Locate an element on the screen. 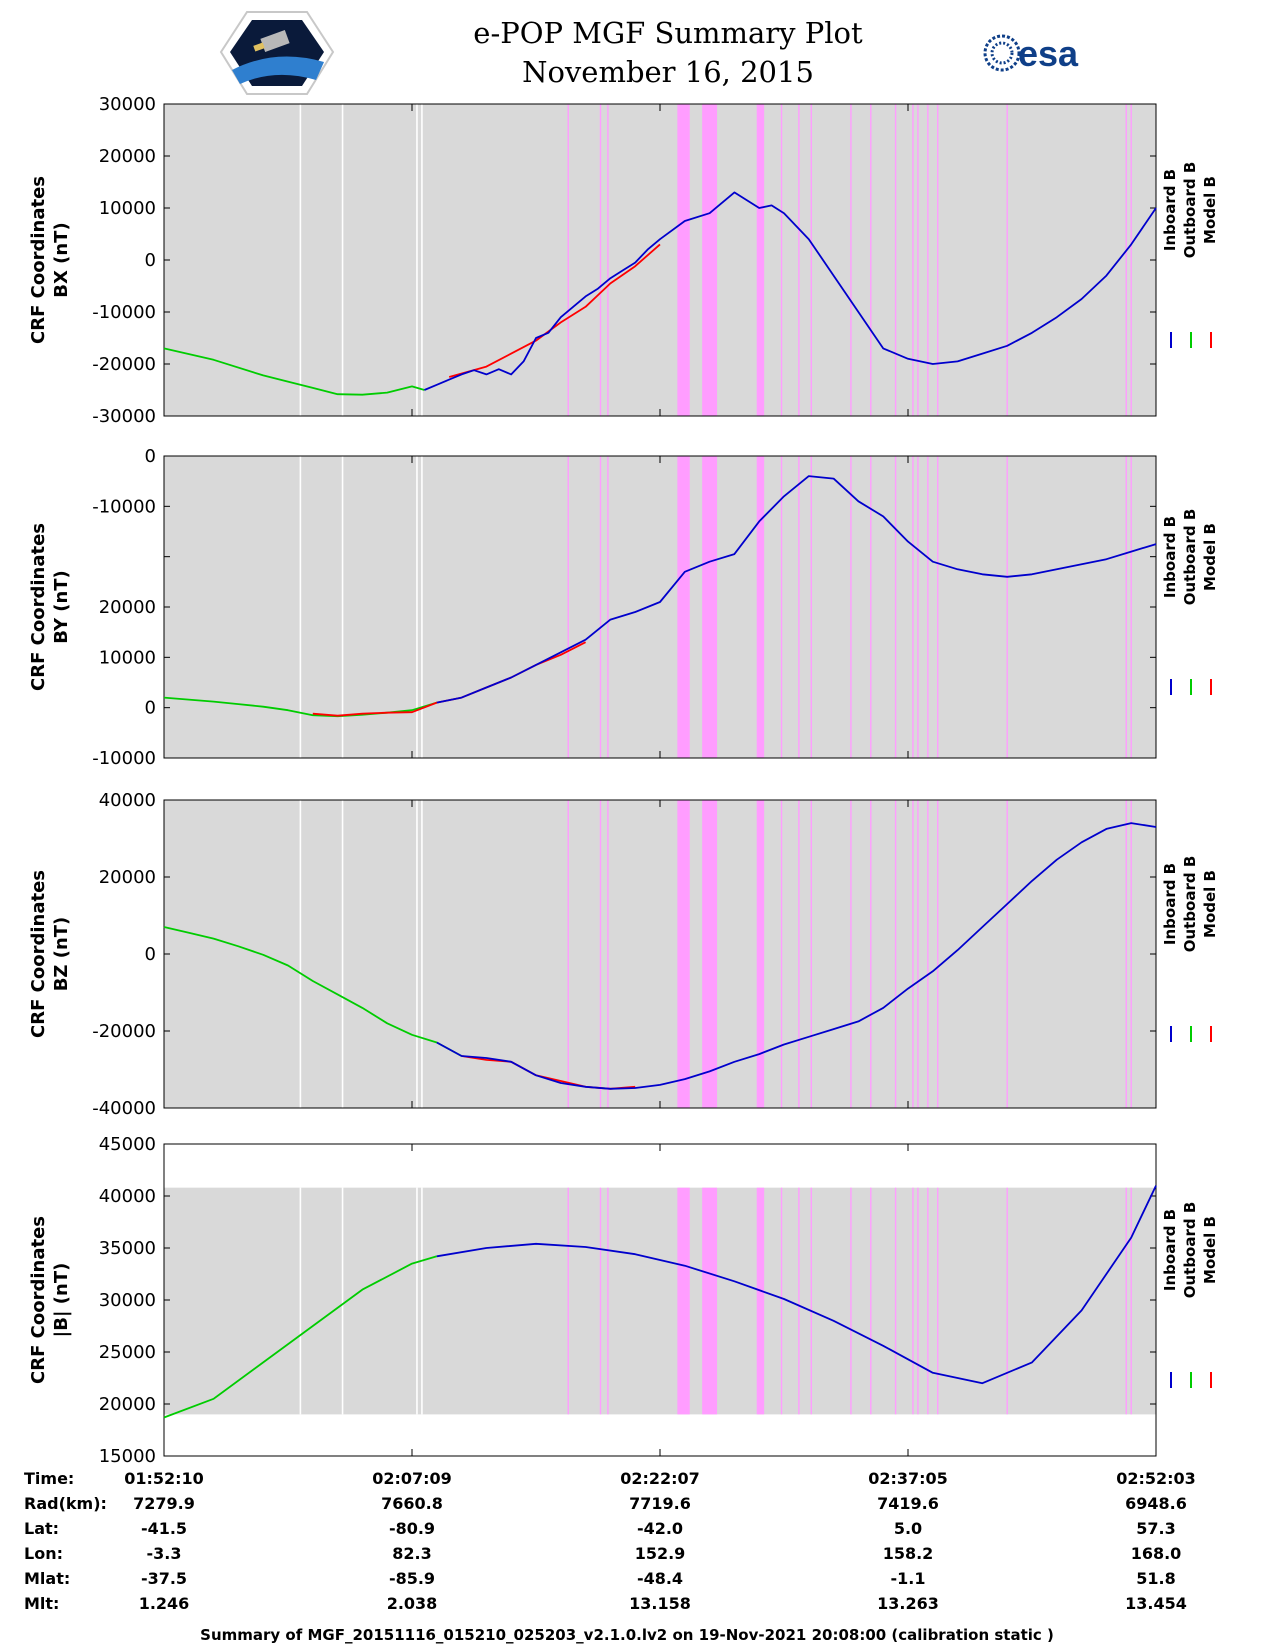 The height and width of the screenshot is (1650, 1275). ephemeris-value: 1.246 is located at coordinates (164, 1603).